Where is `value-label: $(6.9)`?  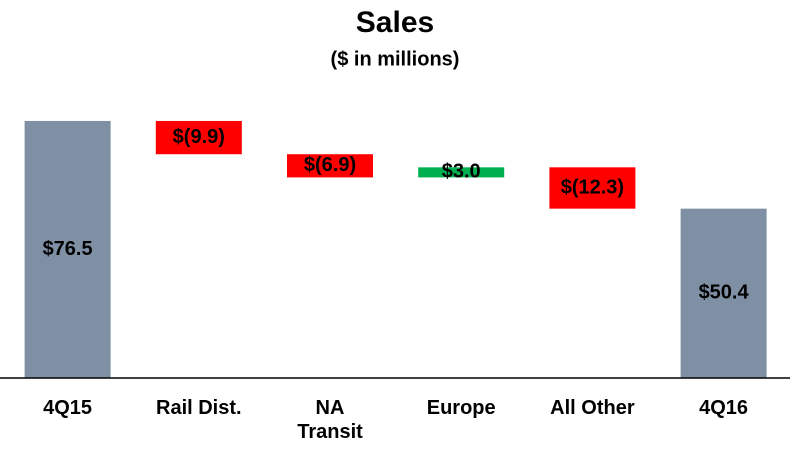
value-label: $(6.9) is located at coordinates (330, 165).